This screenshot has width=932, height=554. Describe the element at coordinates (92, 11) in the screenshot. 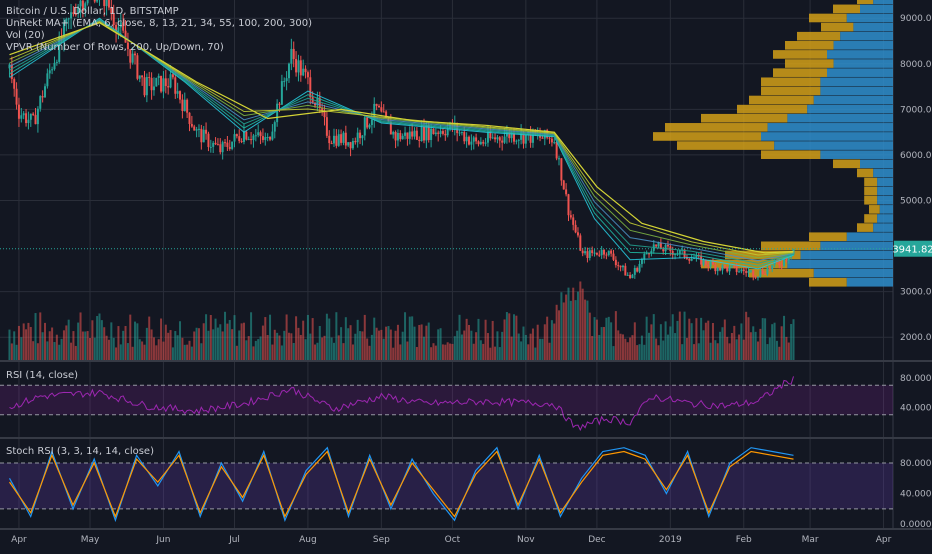

I see `symbol-title: Bitcoin / U.S. Dollar, 1D, BITSTAMP` at that location.